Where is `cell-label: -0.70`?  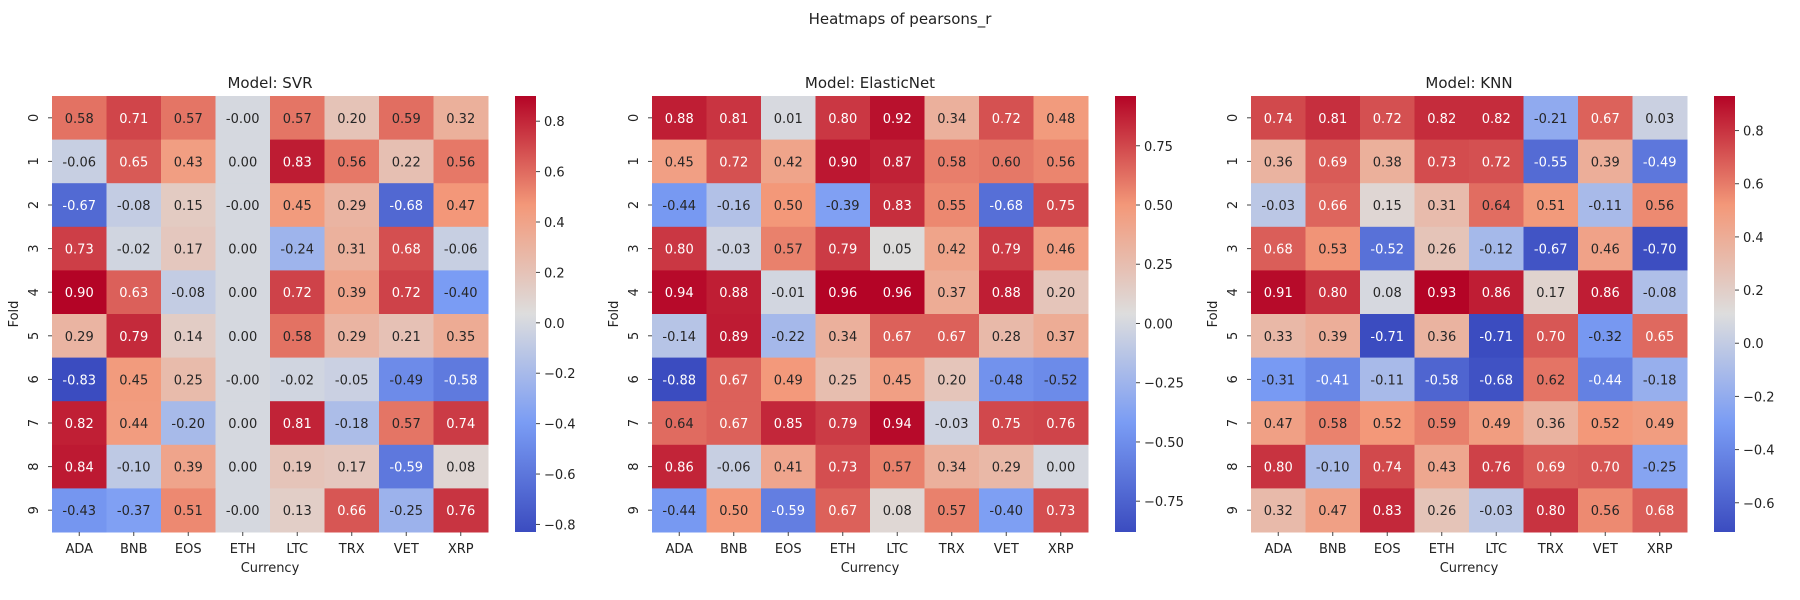
cell-label: -0.70 is located at coordinates (1660, 250).